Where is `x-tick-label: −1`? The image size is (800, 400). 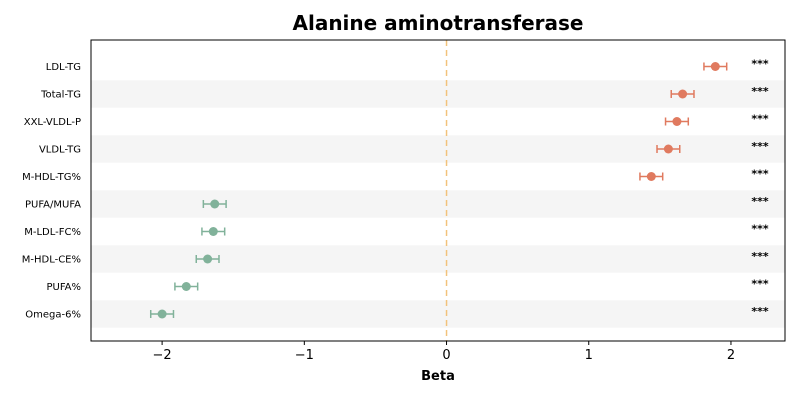
x-tick-label: −1 is located at coordinates (304, 355).